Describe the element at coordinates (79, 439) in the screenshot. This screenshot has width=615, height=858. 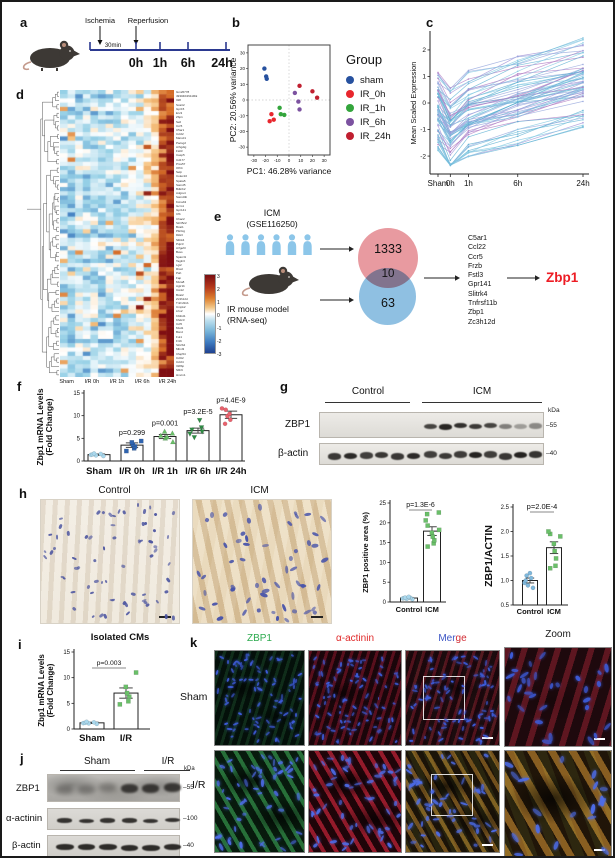
I see `svg-text: 5` at that location.